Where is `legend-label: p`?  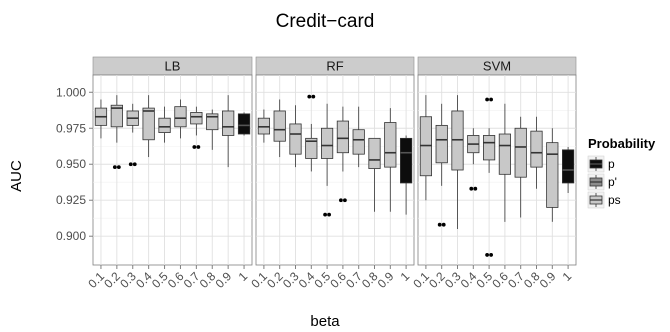 legend-label: p is located at coordinates (611, 164).